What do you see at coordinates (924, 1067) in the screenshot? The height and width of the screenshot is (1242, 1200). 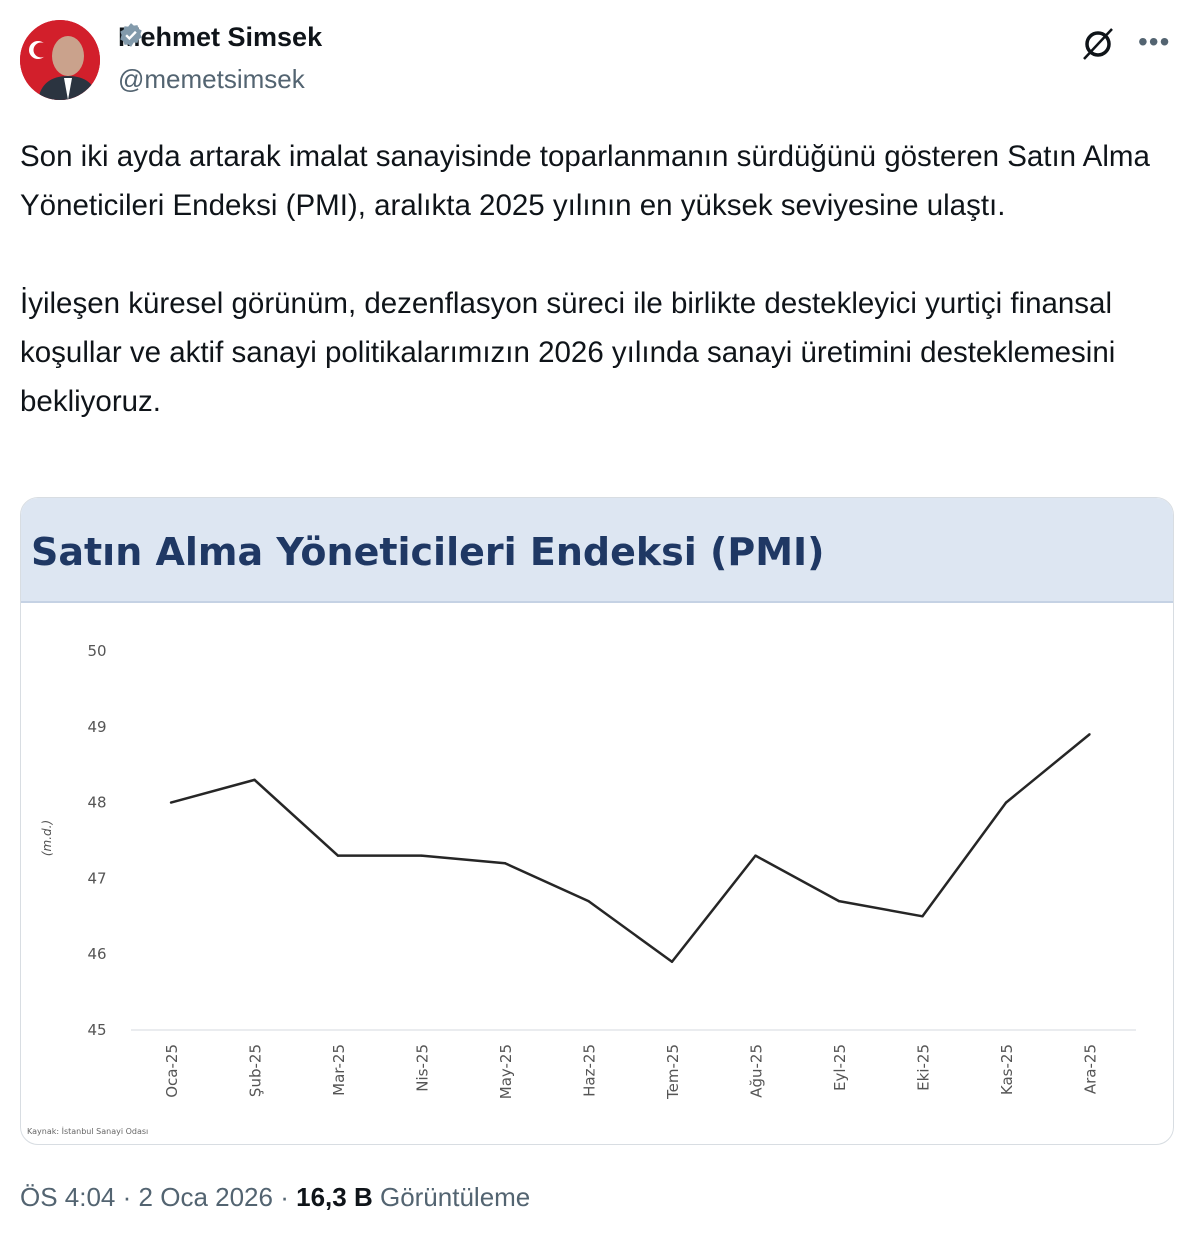 I see `x-tick-label: Eki-25` at bounding box center [924, 1067].